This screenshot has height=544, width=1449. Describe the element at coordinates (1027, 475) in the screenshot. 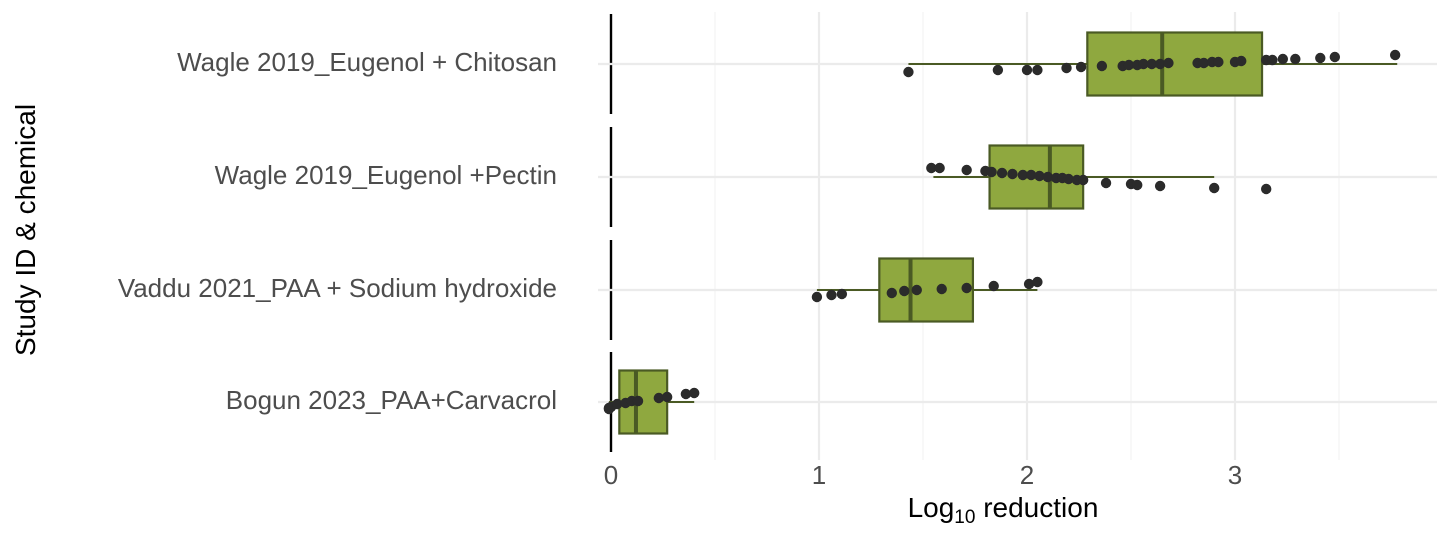

I see `x-tick-label: 2` at that location.